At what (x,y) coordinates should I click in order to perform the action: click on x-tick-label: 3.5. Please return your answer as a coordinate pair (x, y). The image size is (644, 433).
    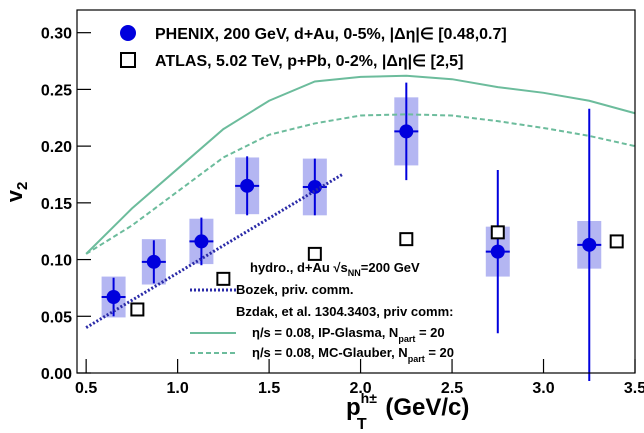
    Looking at the image, I should click on (634, 388).